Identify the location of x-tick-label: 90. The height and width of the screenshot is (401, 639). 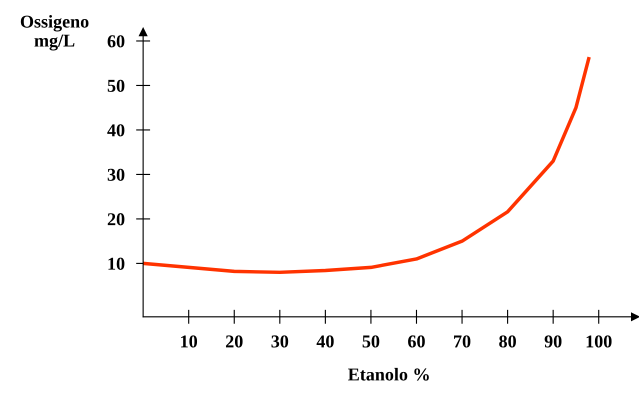
(553, 341).